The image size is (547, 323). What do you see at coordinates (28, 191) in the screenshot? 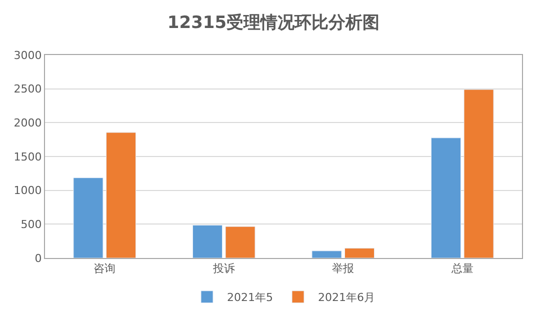
I see `y-tick-label: 1000` at bounding box center [28, 191].